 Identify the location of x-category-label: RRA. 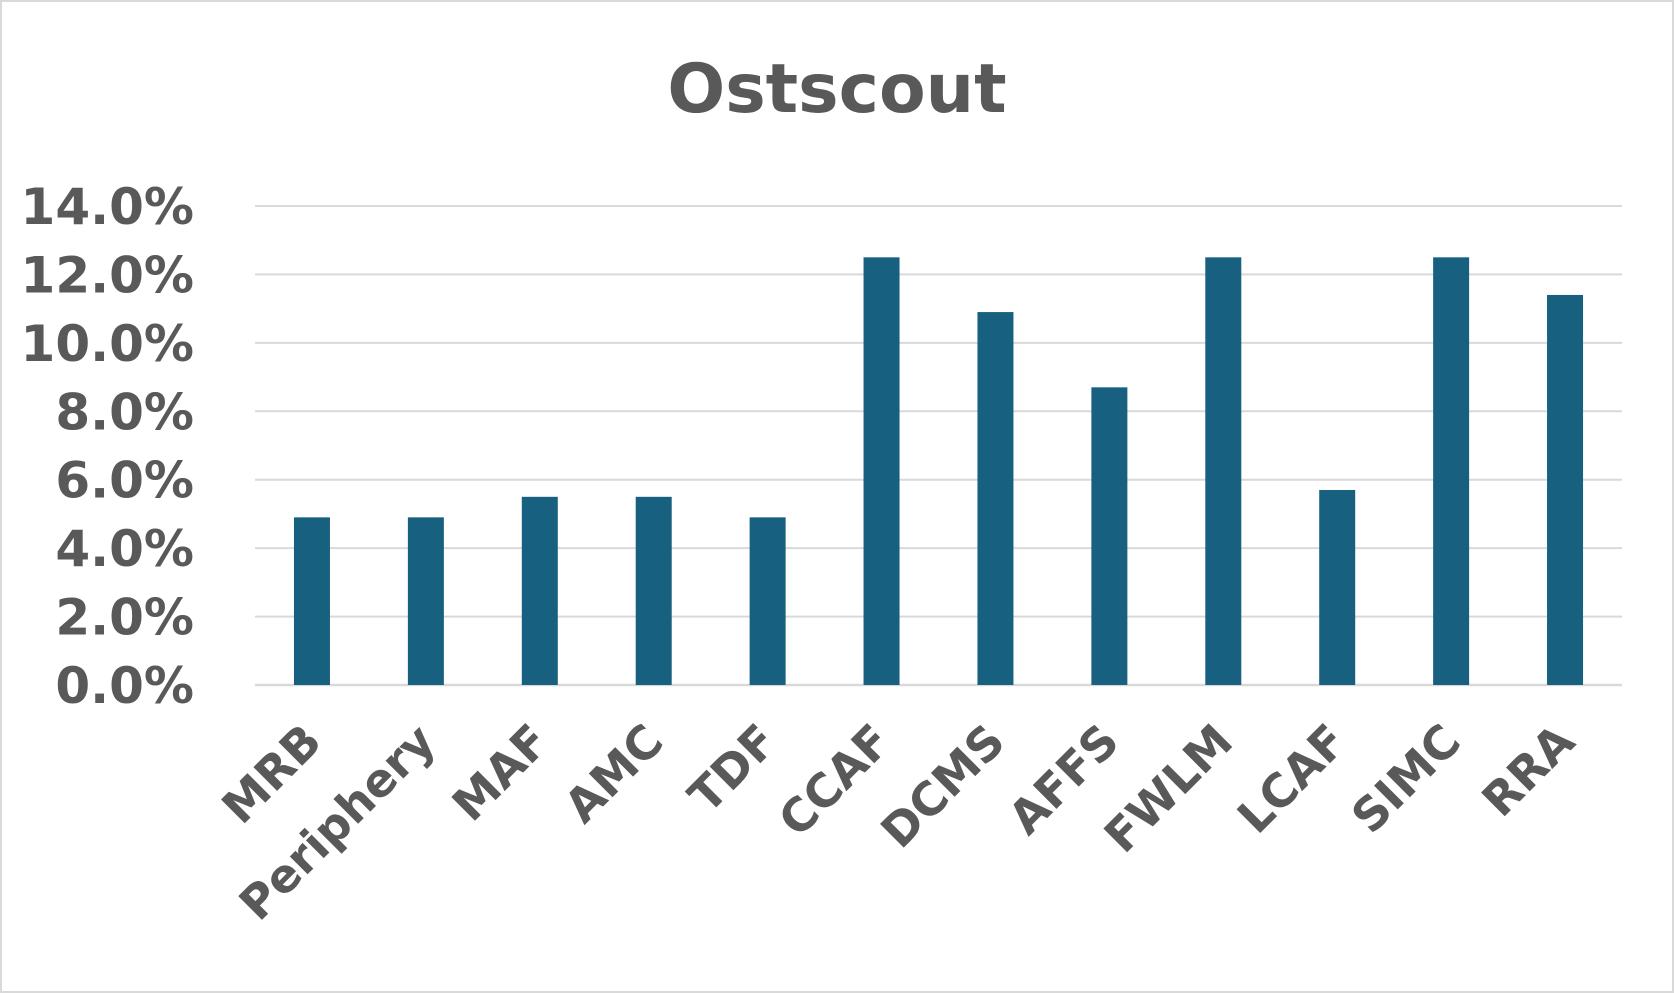
(1528, 770).